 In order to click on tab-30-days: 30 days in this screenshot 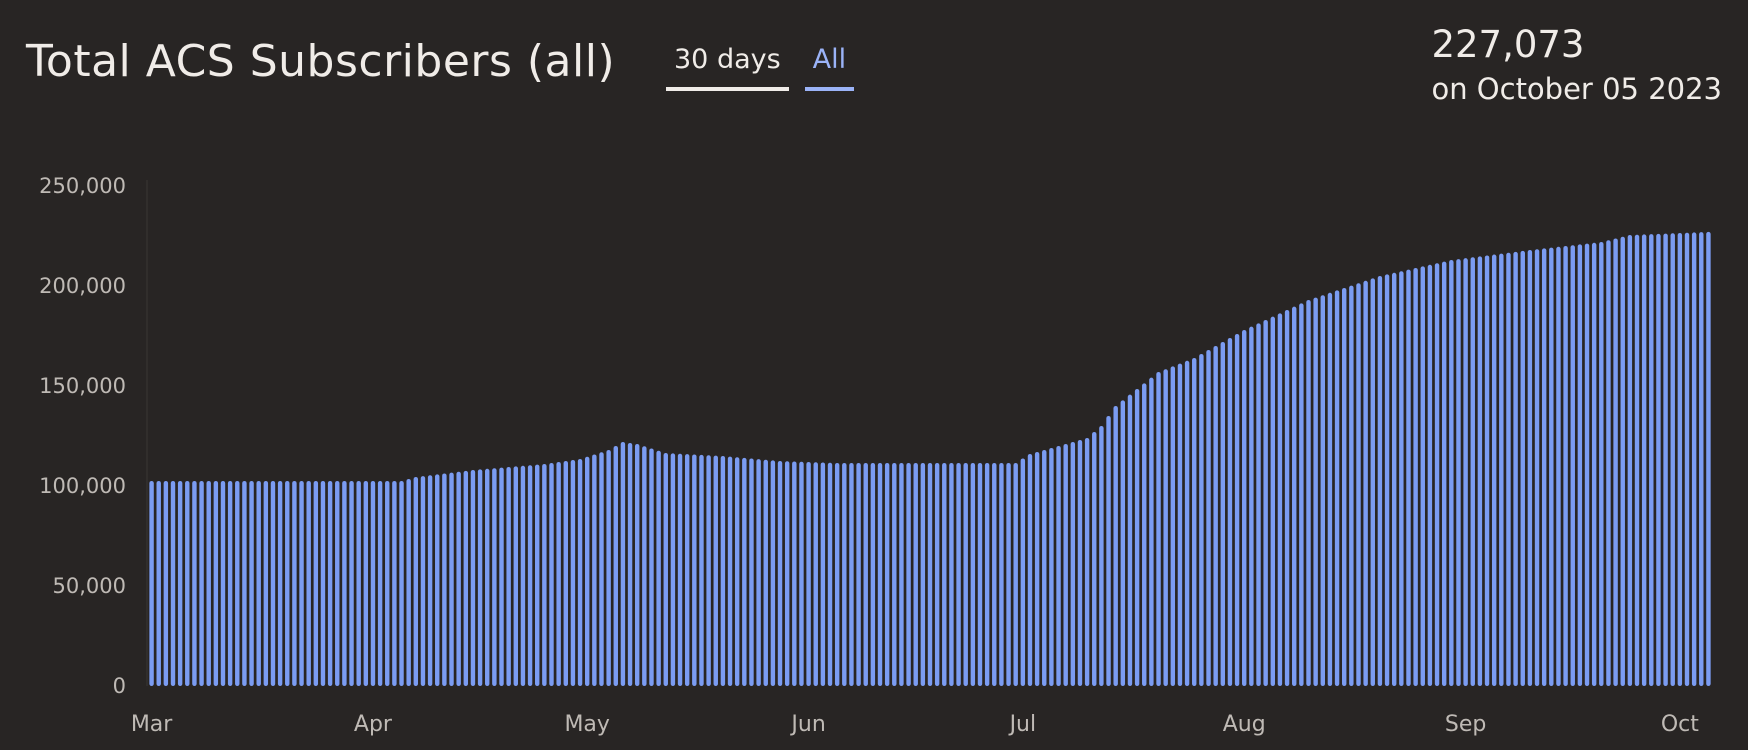, I will do `click(727, 67)`.